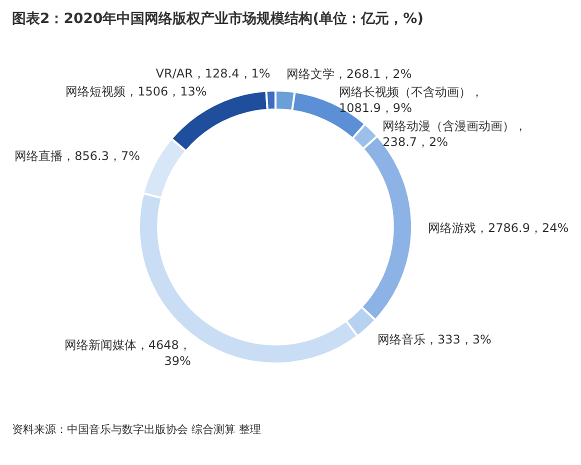  I want to click on slice-label: 网络短视频，1506，13%, so click(136, 91).